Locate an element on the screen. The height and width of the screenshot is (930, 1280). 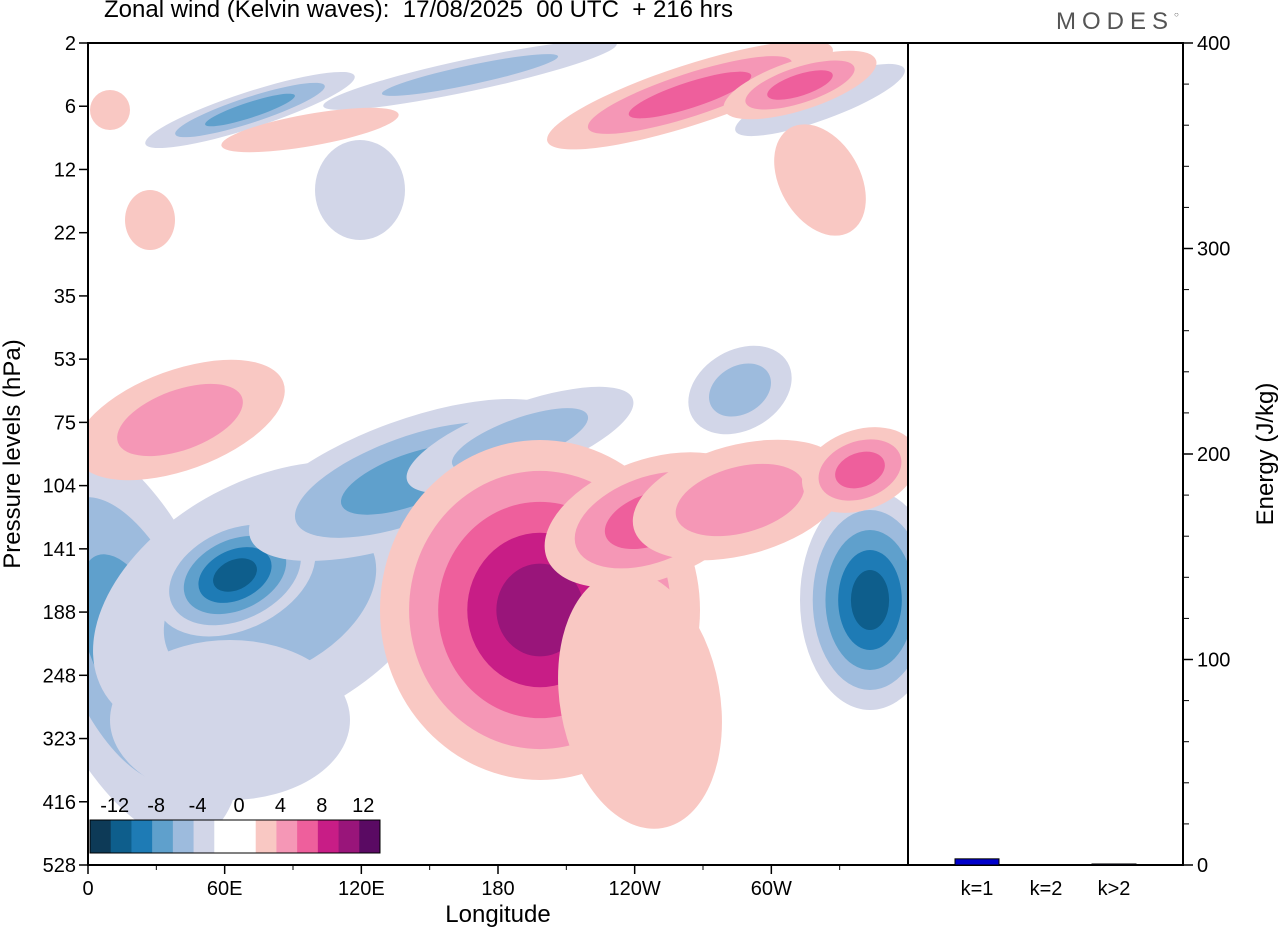
x-tick-label: 60W is located at coordinates (771, 889).